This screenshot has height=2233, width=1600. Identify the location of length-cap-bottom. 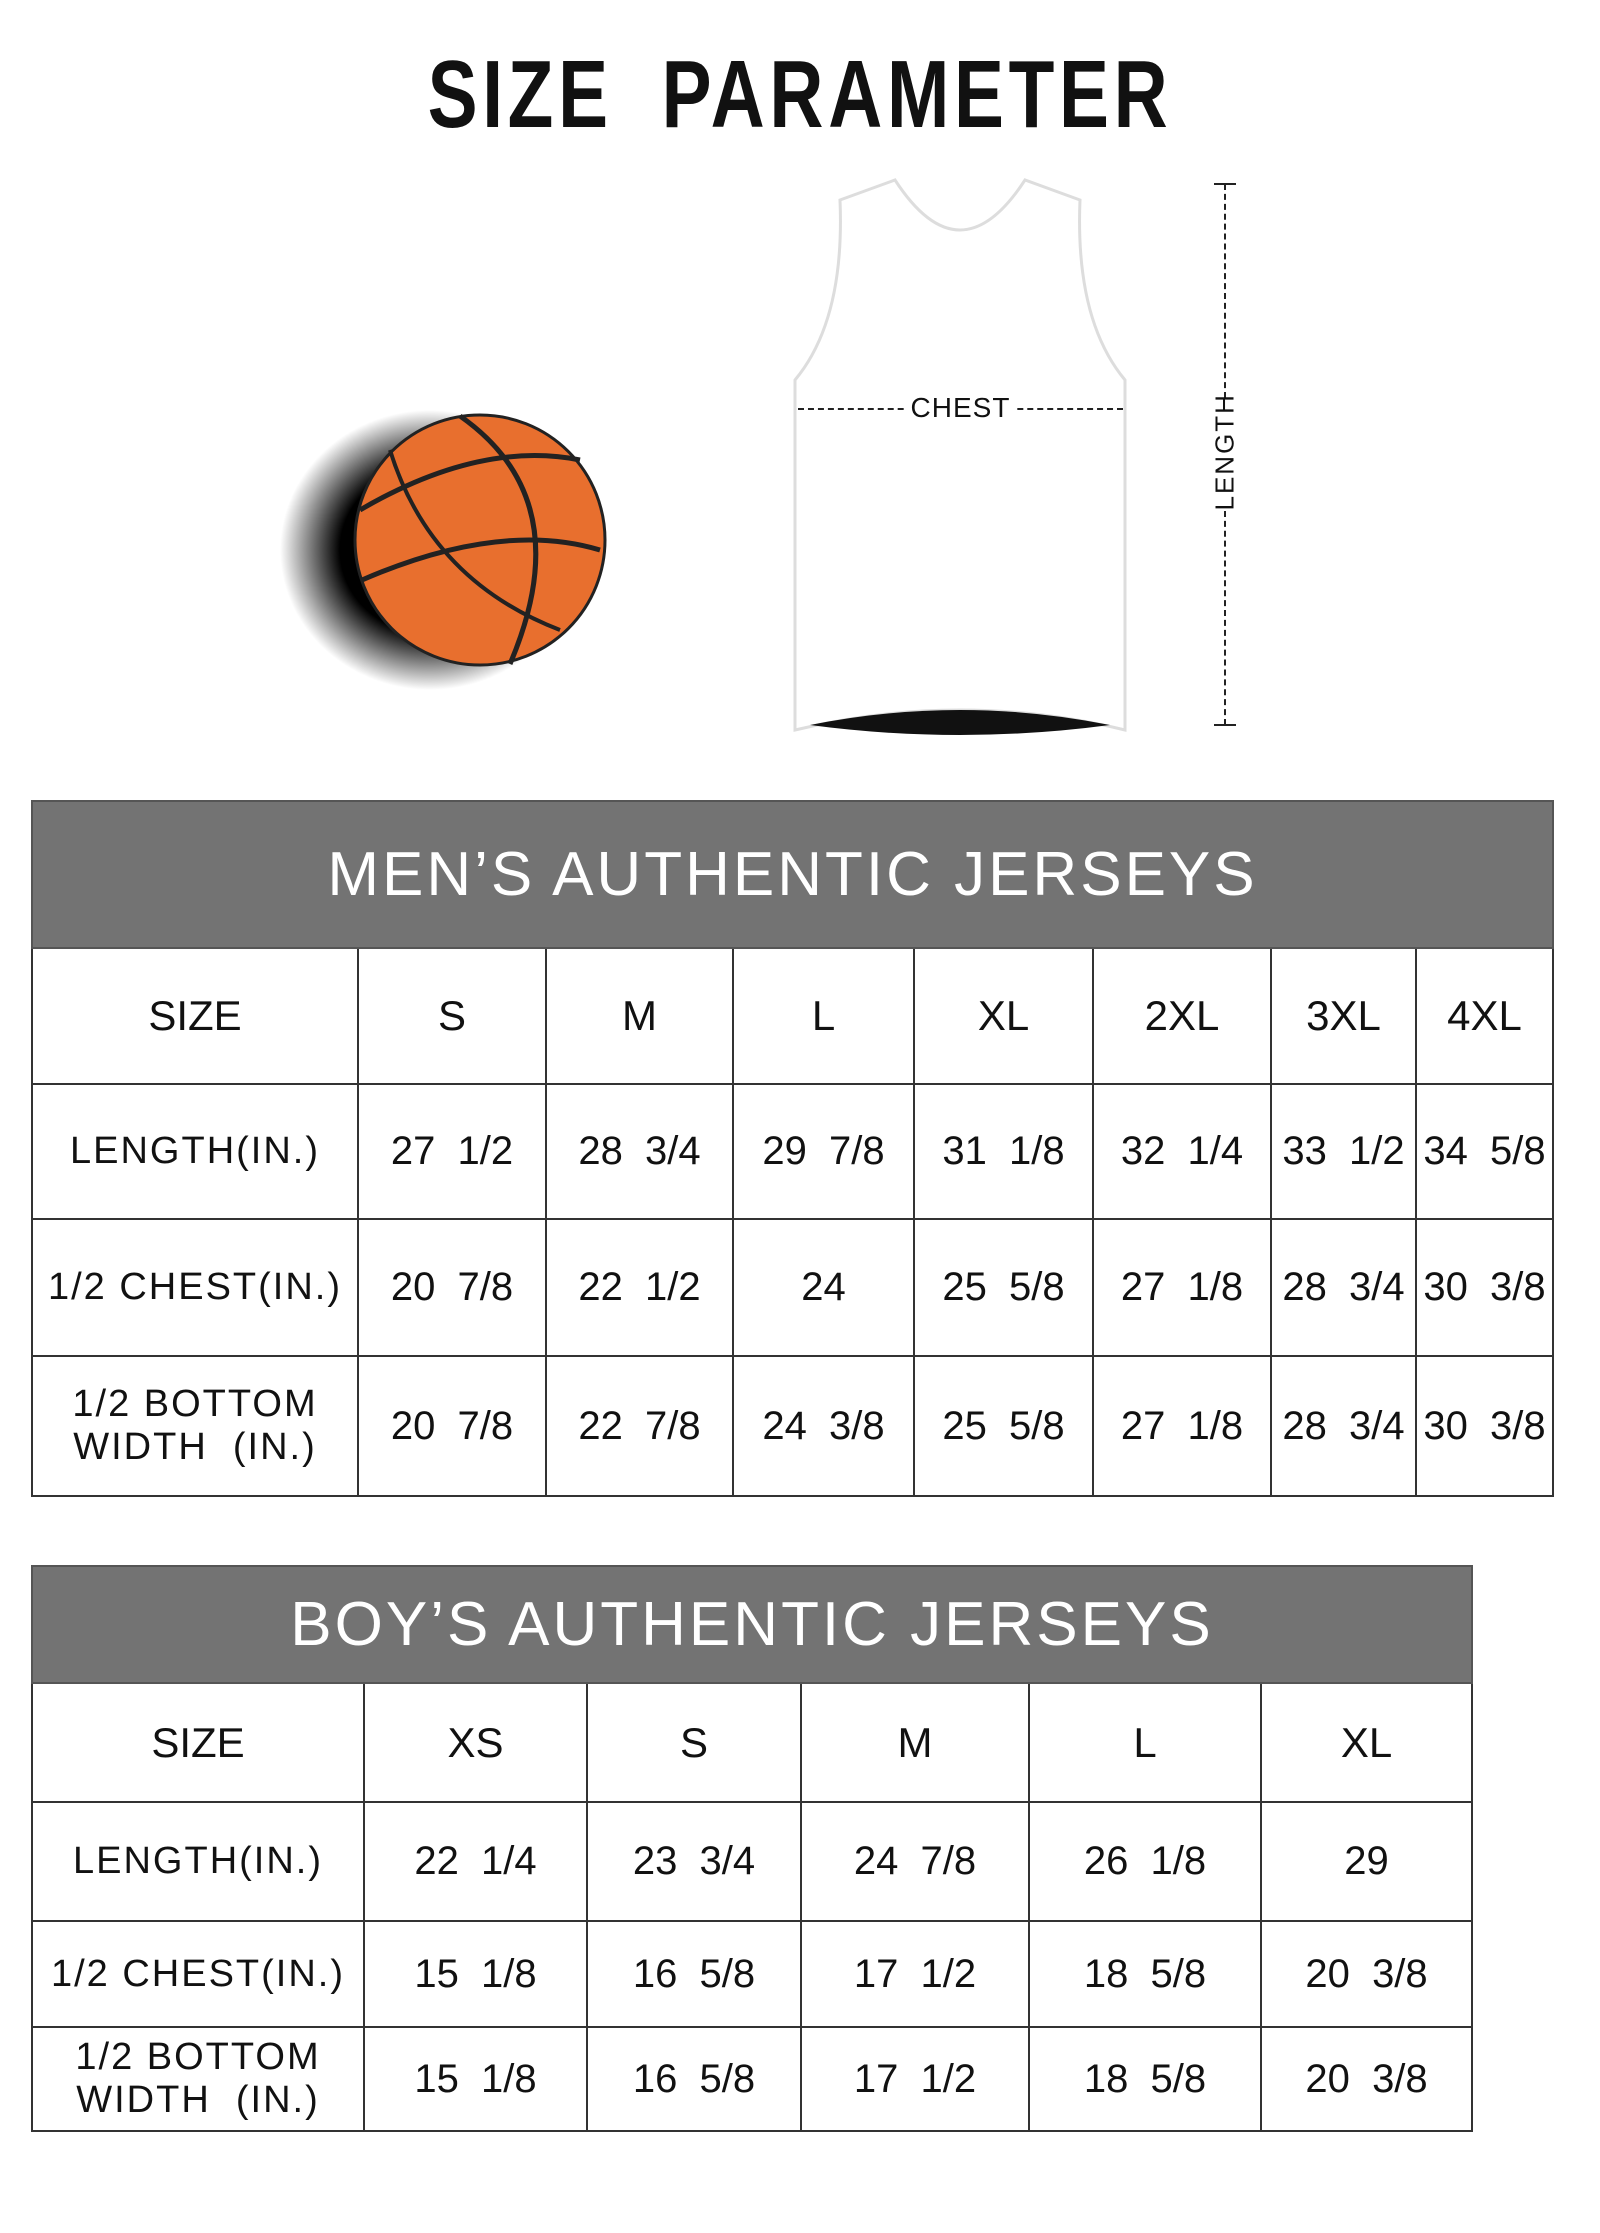
(1225, 725).